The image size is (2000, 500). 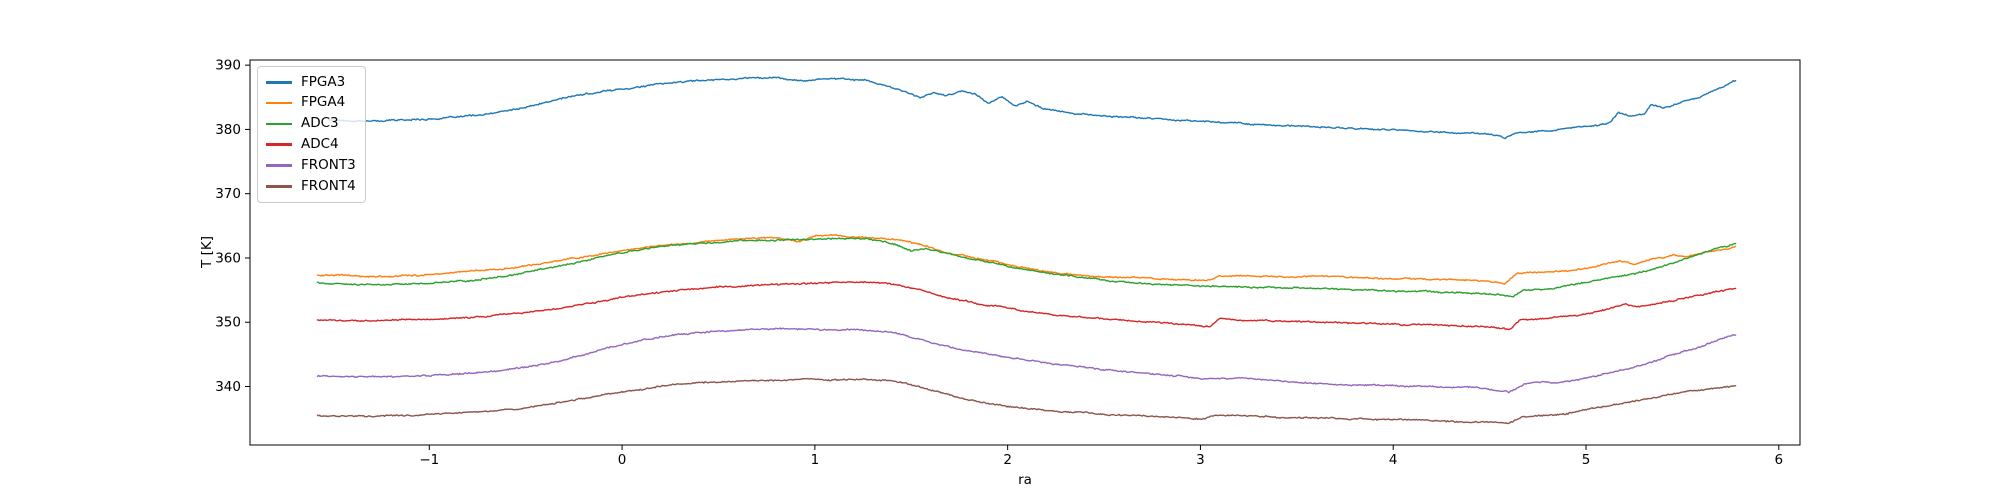 What do you see at coordinates (328, 164) in the screenshot?
I see `legend-label: FRONT3` at bounding box center [328, 164].